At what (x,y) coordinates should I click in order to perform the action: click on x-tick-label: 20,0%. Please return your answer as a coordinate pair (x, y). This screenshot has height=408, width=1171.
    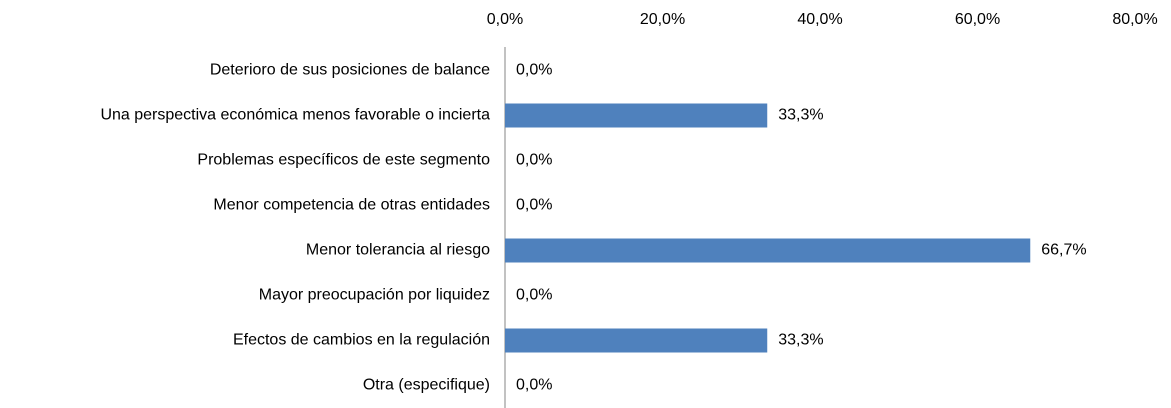
    Looking at the image, I should click on (662, 19).